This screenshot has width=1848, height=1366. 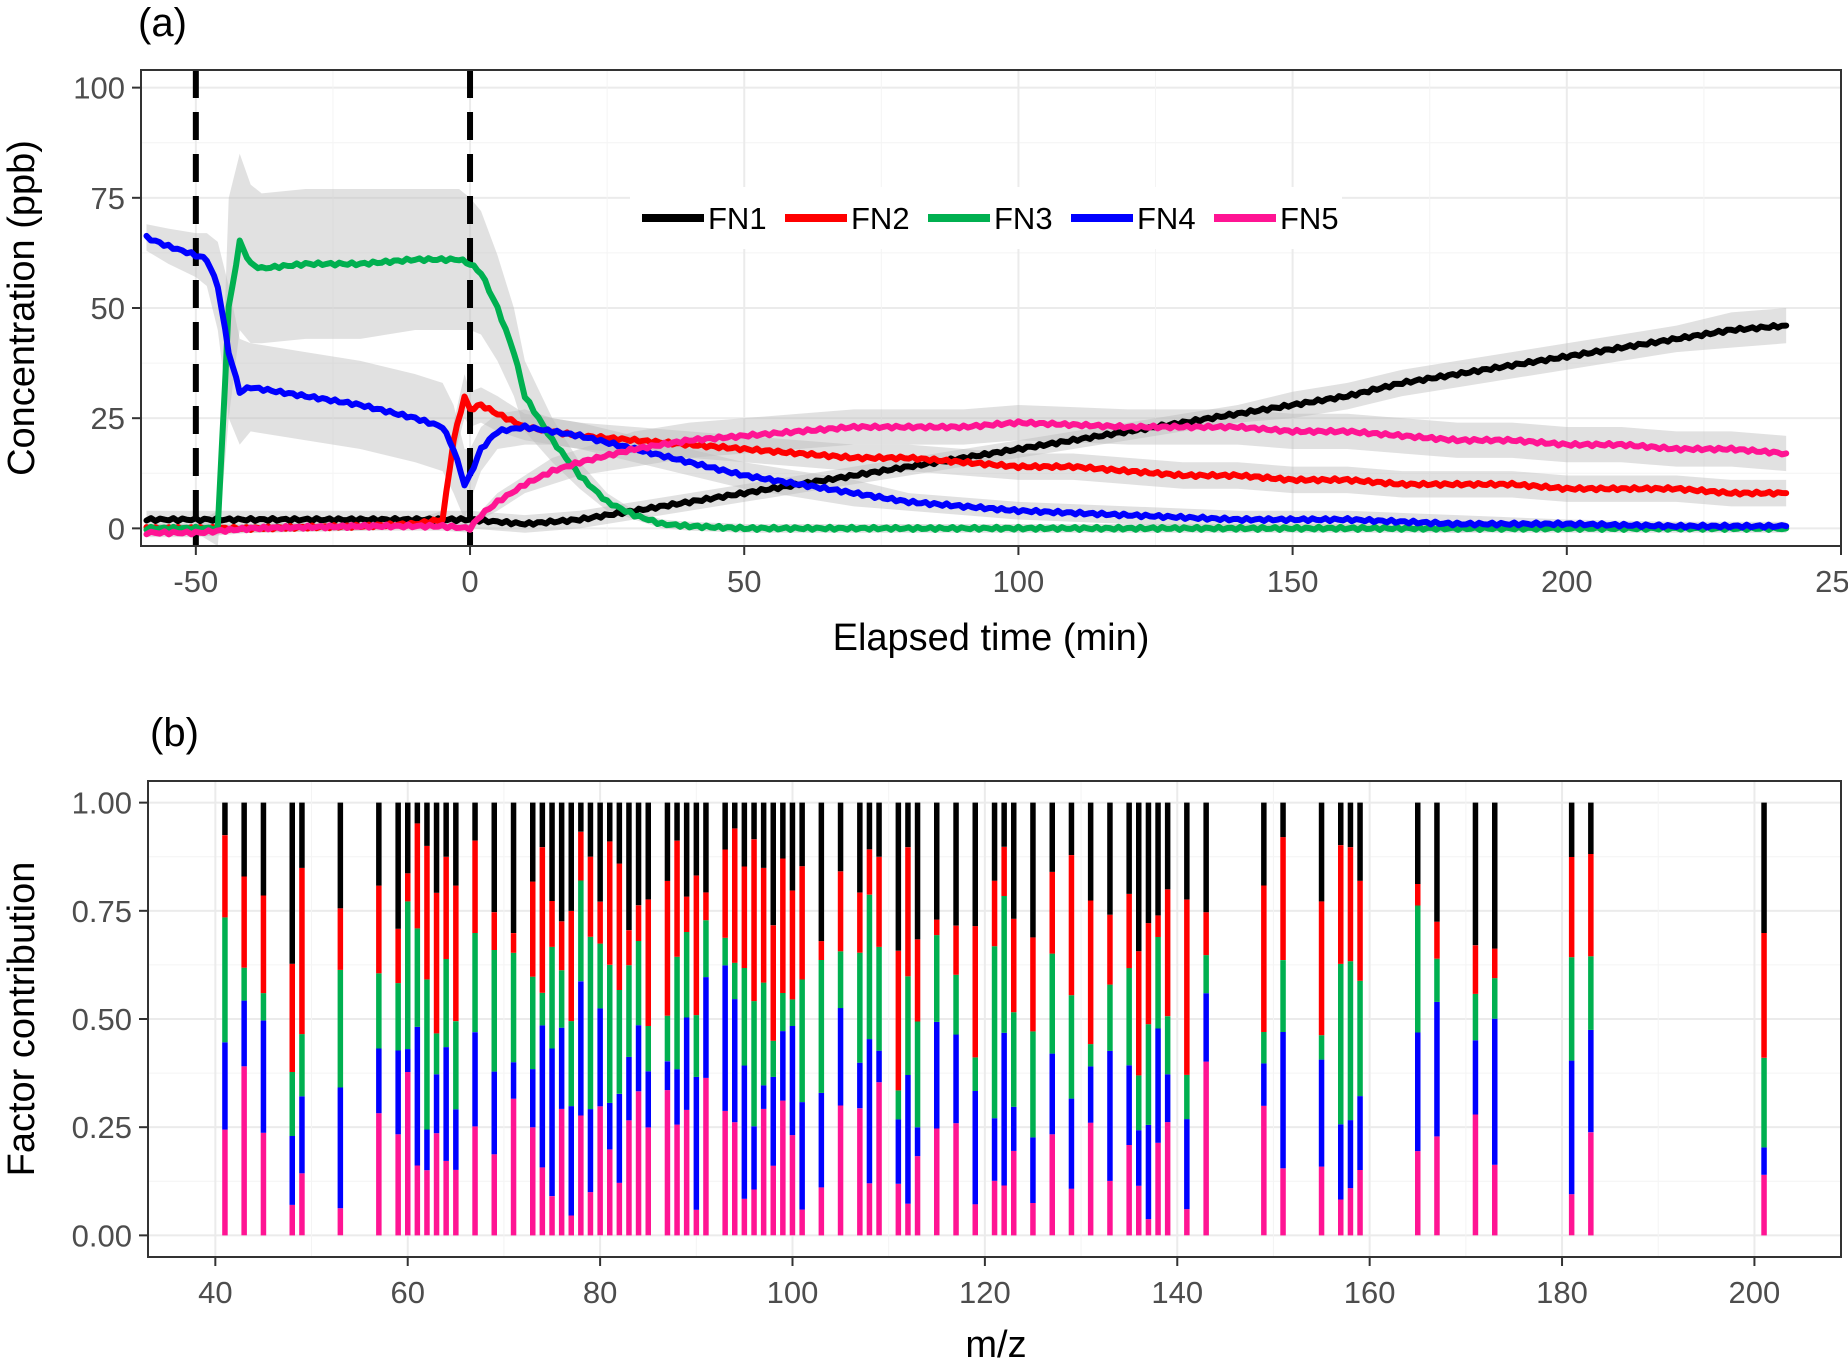 What do you see at coordinates (1831, 581) in the screenshot?
I see `x-tick-label: 250` at bounding box center [1831, 581].